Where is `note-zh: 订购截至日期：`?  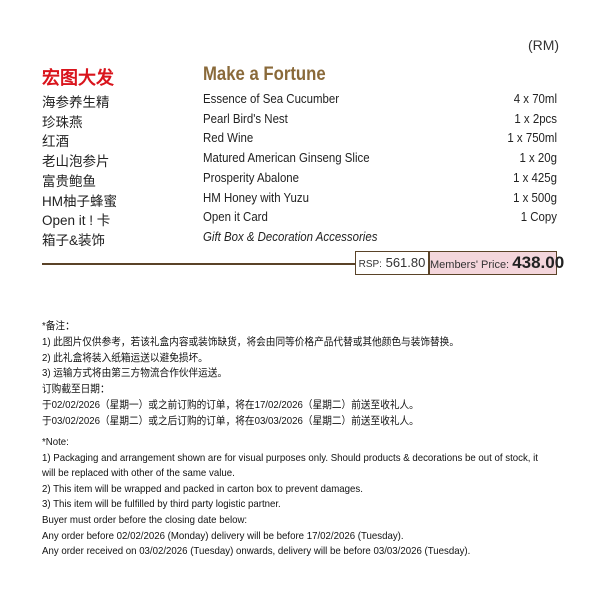
note-zh: 订购截至日期： is located at coordinates (76, 389).